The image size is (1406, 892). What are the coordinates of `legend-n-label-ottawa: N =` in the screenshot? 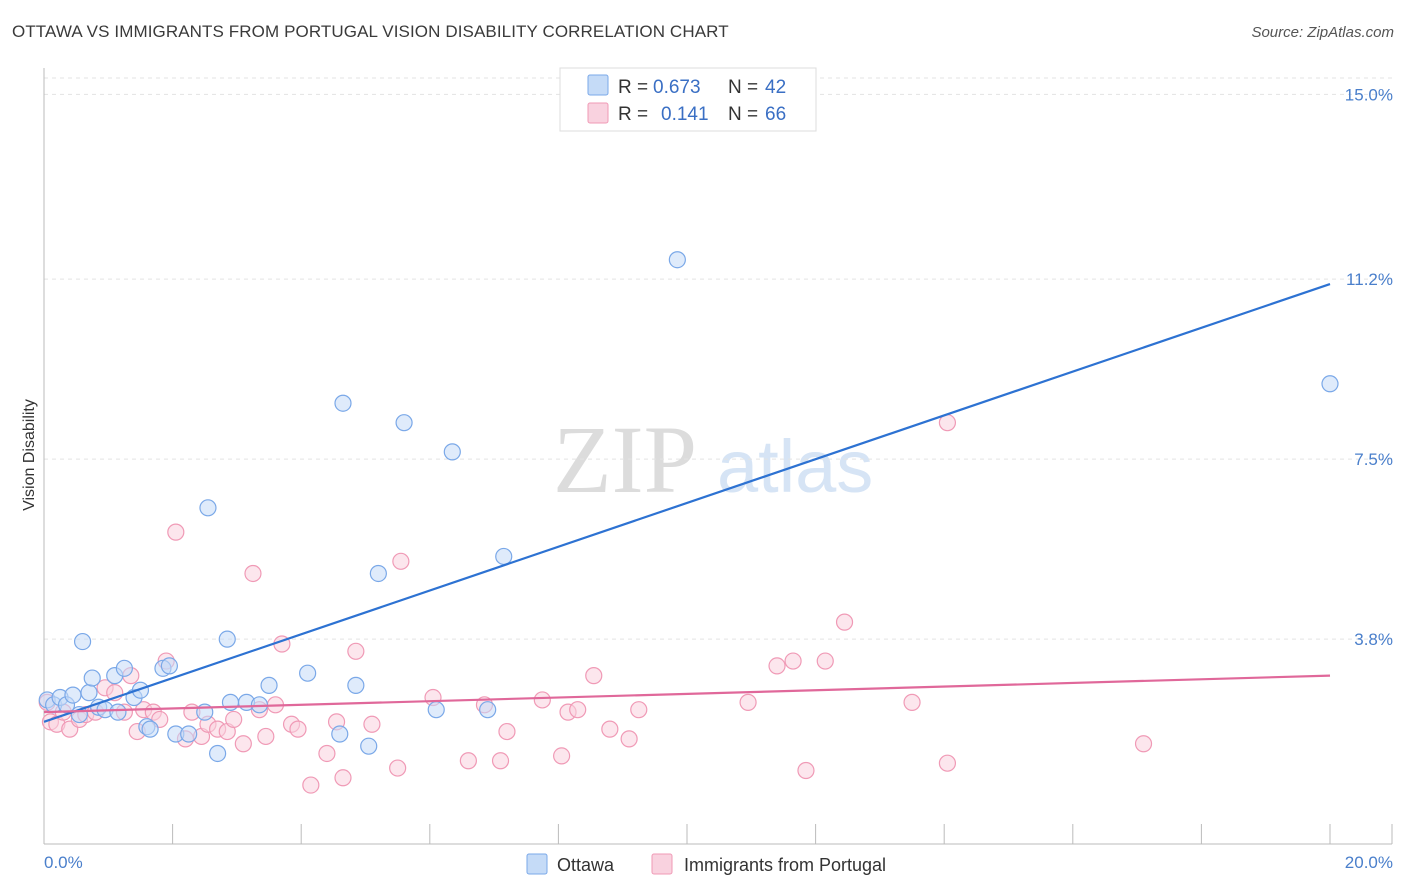 It's located at (743, 87).